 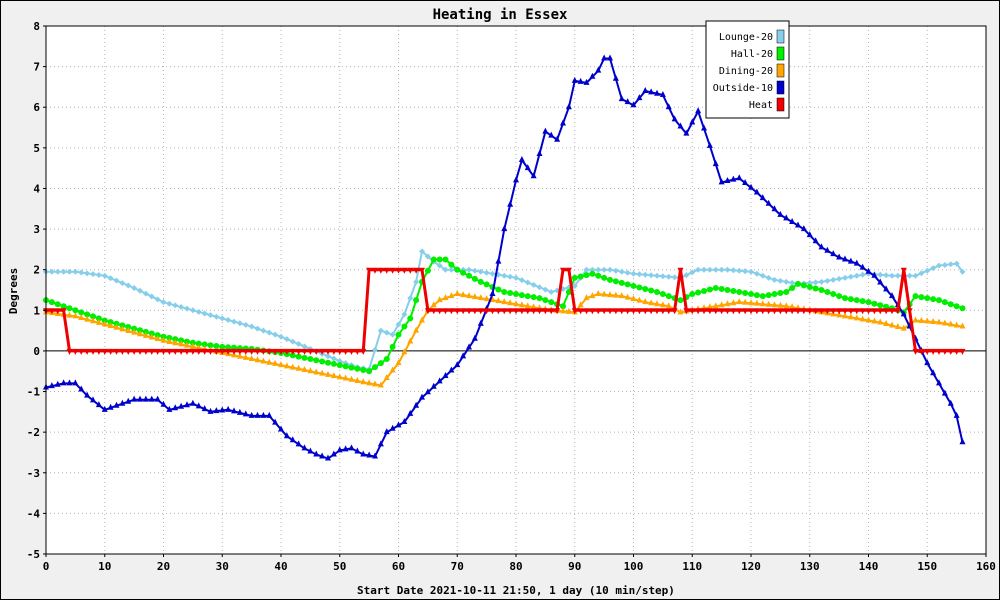 I want to click on legend-swatch, so click(x=780, y=70).